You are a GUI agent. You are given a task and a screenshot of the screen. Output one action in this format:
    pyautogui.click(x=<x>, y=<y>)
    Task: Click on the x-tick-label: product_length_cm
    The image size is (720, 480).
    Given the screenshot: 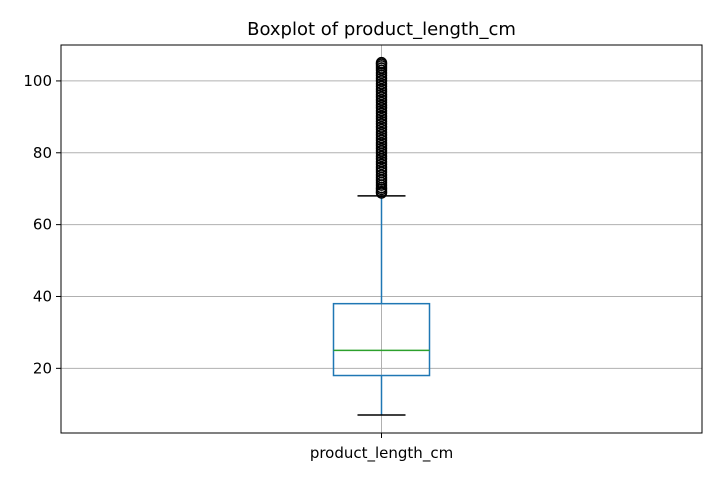 What is the action you would take?
    pyautogui.click(x=381, y=453)
    